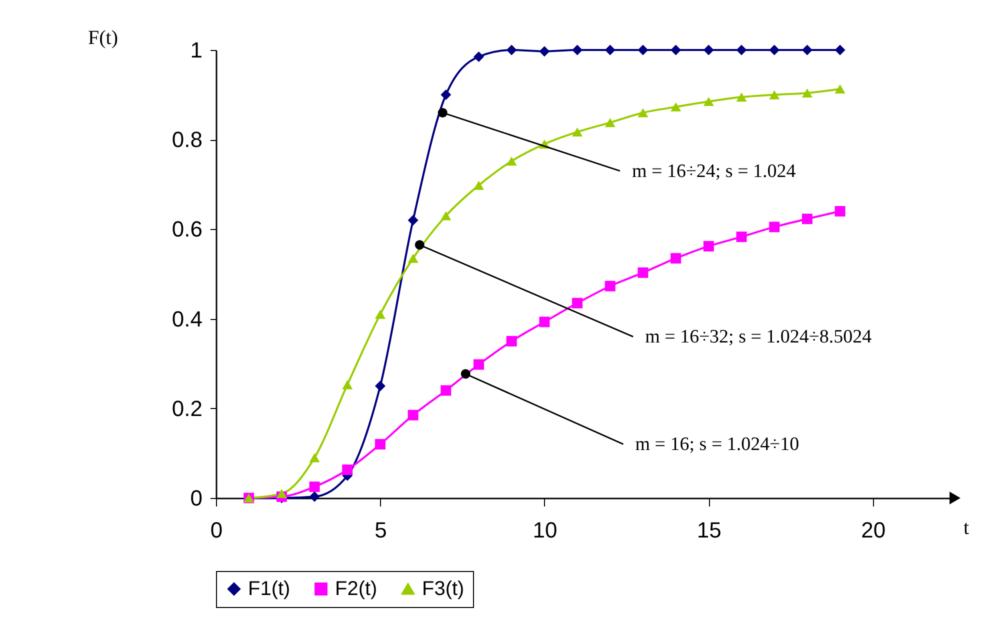 The height and width of the screenshot is (621, 993). Describe the element at coordinates (380, 530) in the screenshot. I see `x-tick-label: 5` at that location.